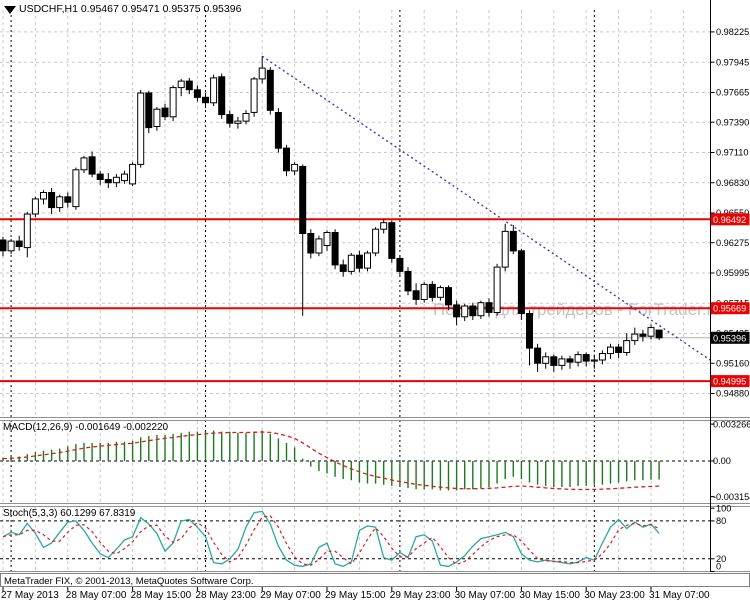 This screenshot has height=600, width=750. Describe the element at coordinates (732, 394) in the screenshot. I see `price-axis-label: 0.94880` at that location.